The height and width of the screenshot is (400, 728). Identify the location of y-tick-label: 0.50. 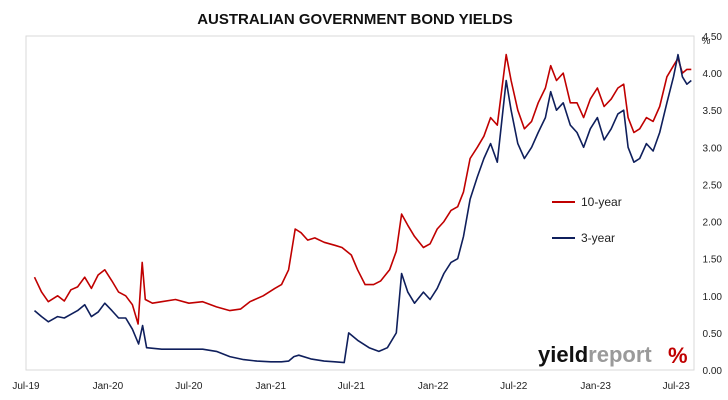
(713, 334).